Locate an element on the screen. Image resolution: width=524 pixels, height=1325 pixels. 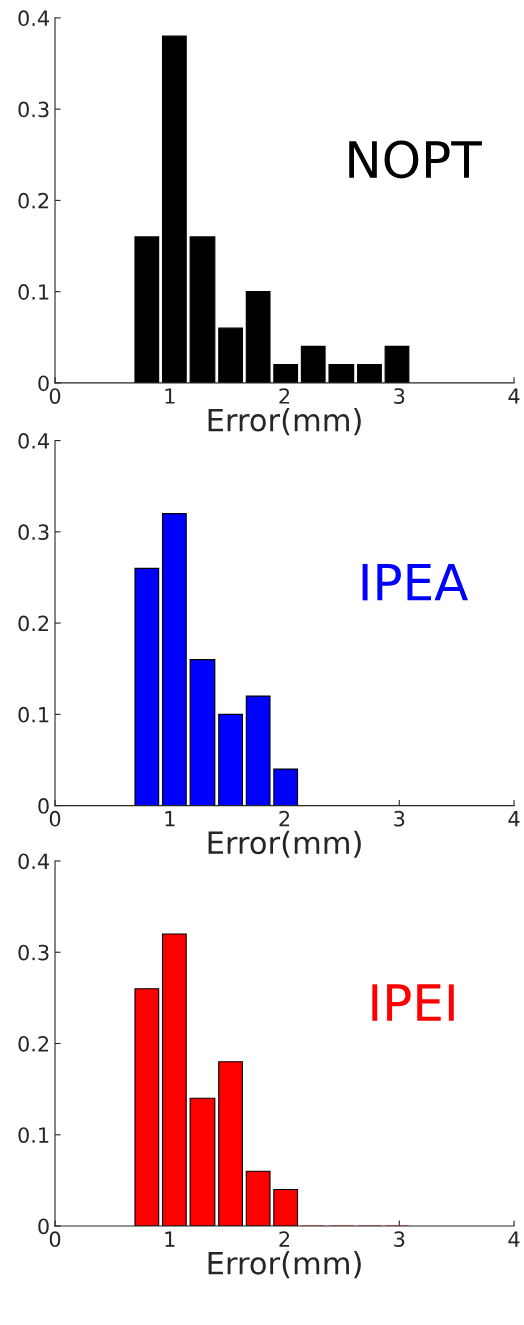
text: IPEI is located at coordinates (413, 1002).